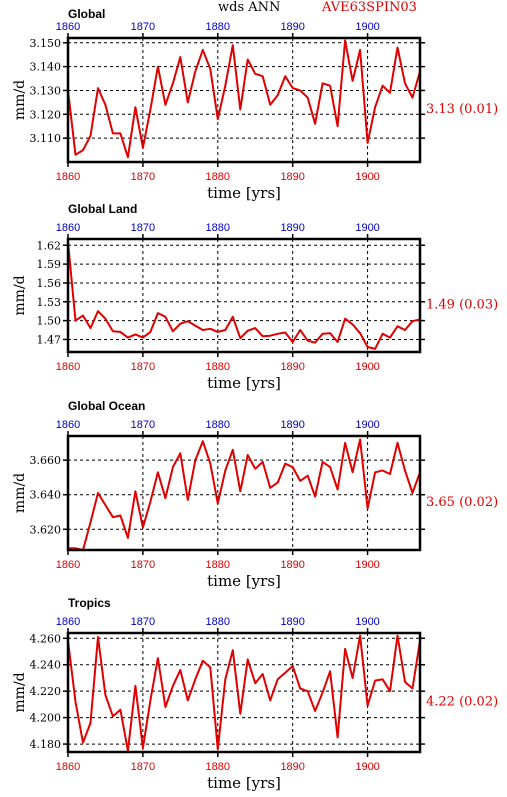  What do you see at coordinates (46, 114) in the screenshot?
I see `y-tick-label: 3.120` at bounding box center [46, 114].